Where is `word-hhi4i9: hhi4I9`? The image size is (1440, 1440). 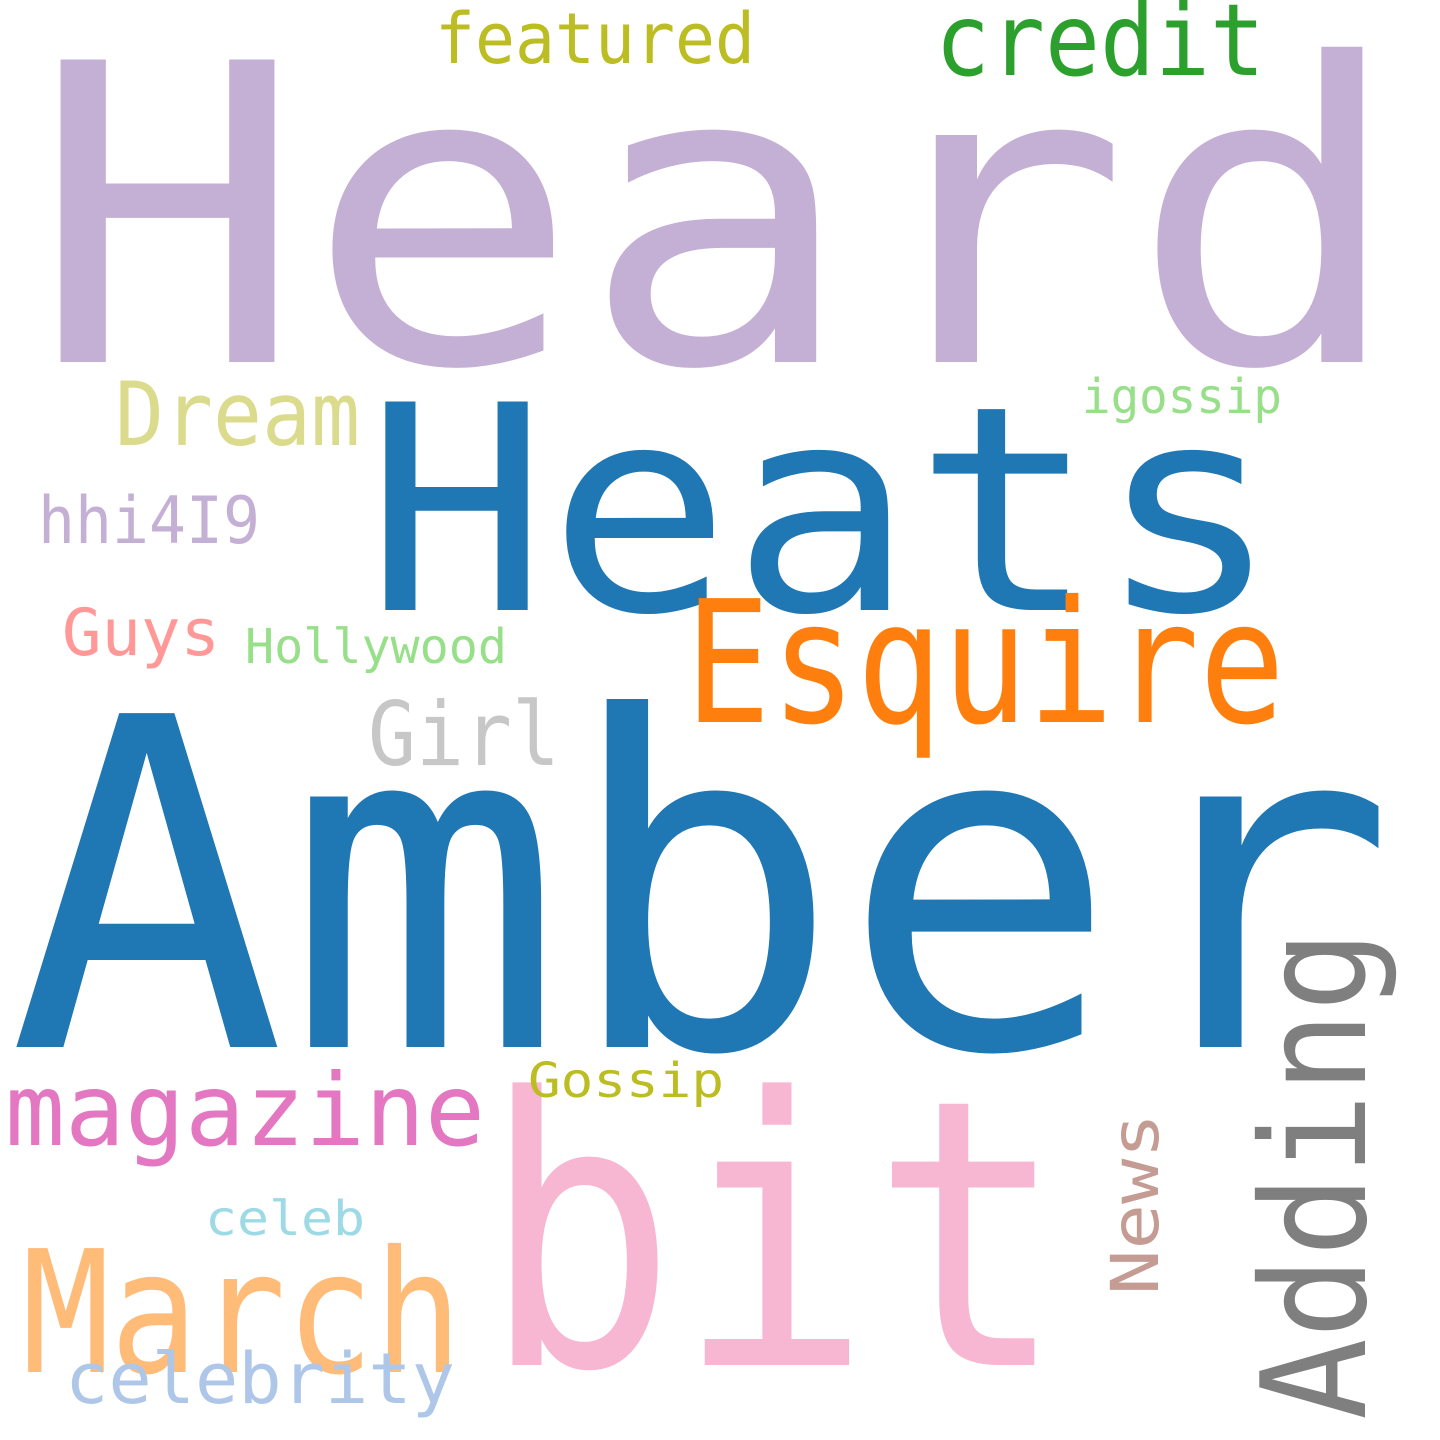 word-hhi4i9: hhi4I9 is located at coordinates (149, 521).